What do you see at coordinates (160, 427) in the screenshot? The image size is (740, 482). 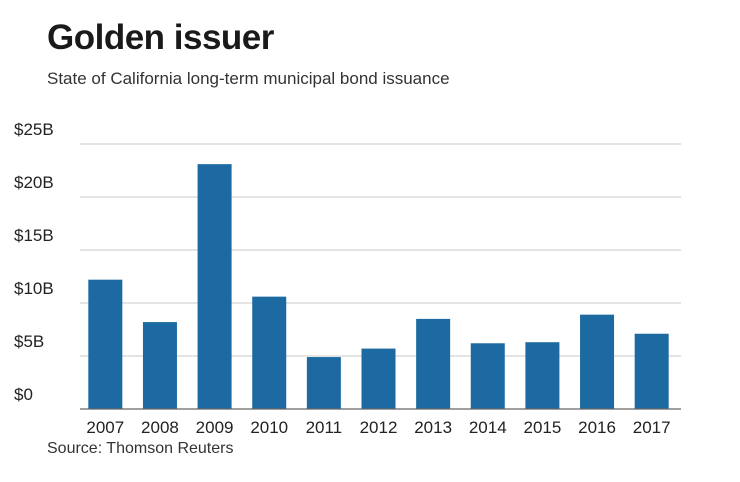 I see `x-tick-label: 2008` at bounding box center [160, 427].